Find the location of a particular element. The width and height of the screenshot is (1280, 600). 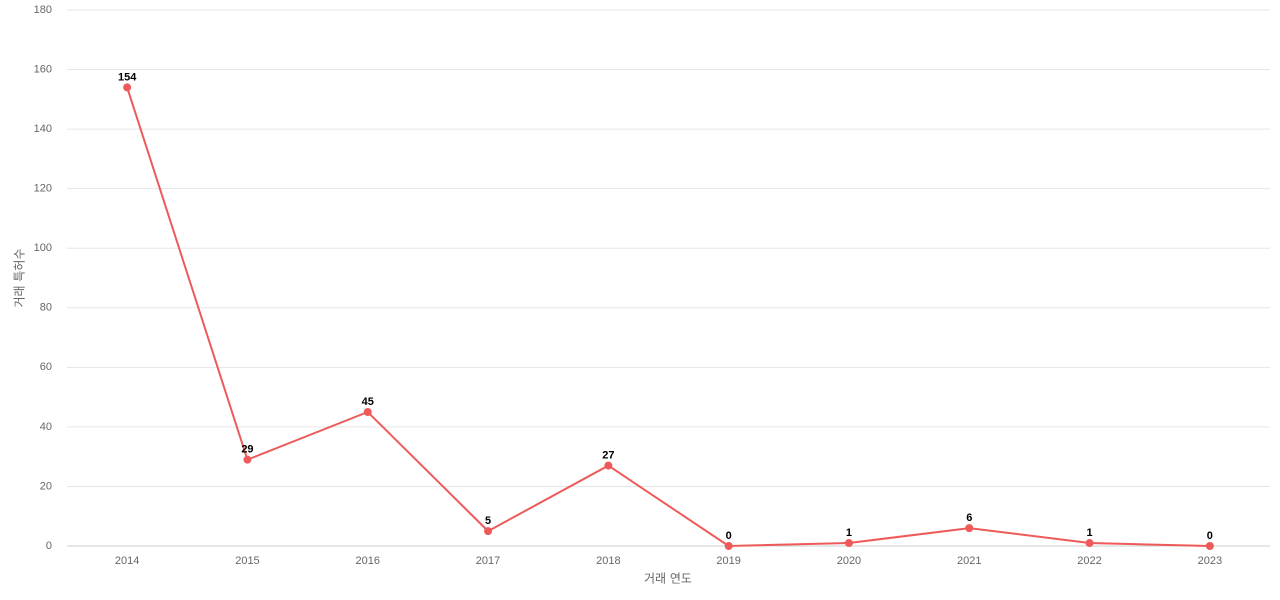

x-tick-label: 2022 is located at coordinates (1089, 561).